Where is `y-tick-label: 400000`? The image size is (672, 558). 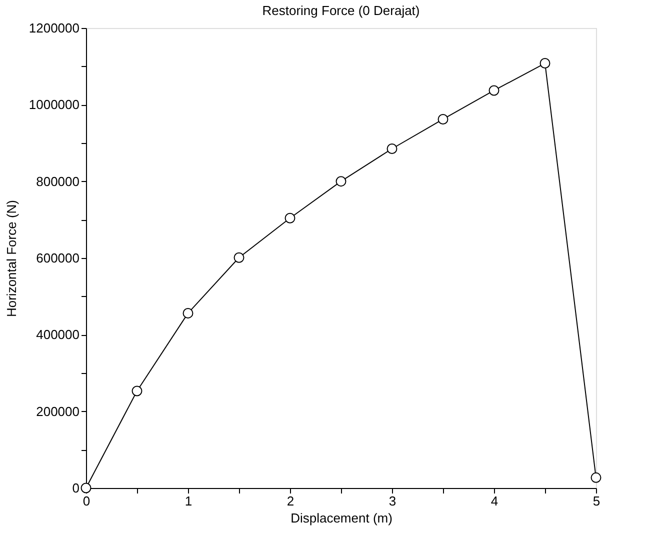 y-tick-label: 400000 is located at coordinates (58, 334).